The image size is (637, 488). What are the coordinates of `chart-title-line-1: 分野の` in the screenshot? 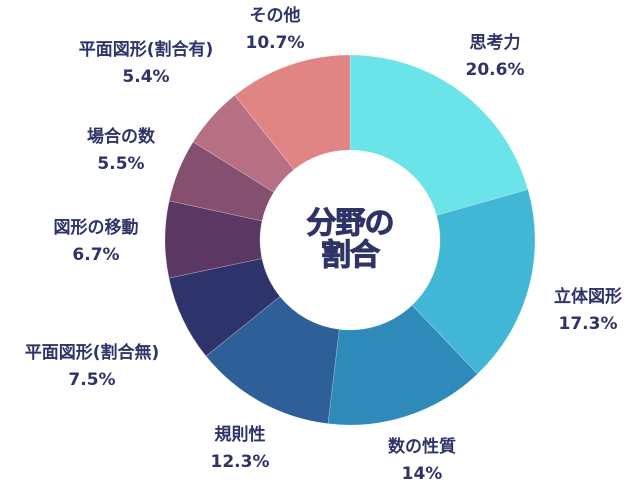 It's located at (350, 223).